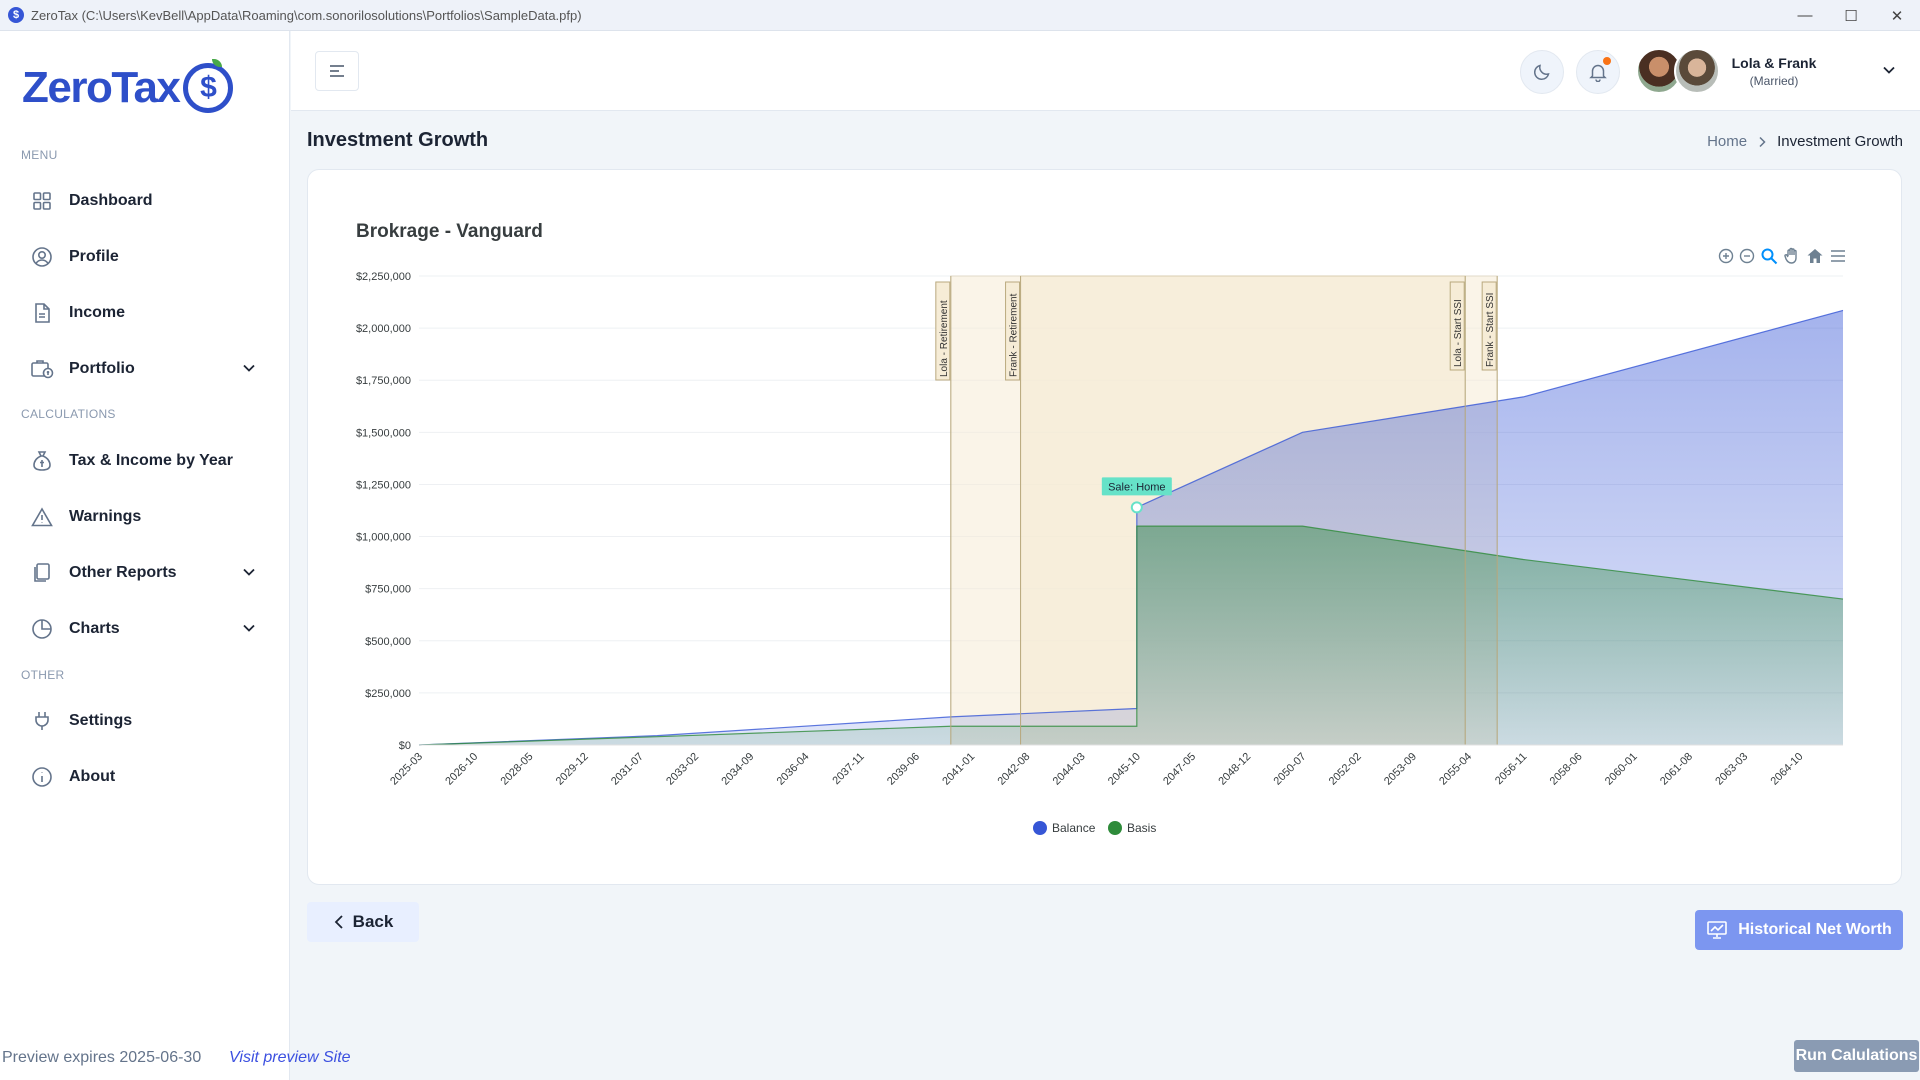  I want to click on sidebar-item-charts: Charts, so click(146, 629).